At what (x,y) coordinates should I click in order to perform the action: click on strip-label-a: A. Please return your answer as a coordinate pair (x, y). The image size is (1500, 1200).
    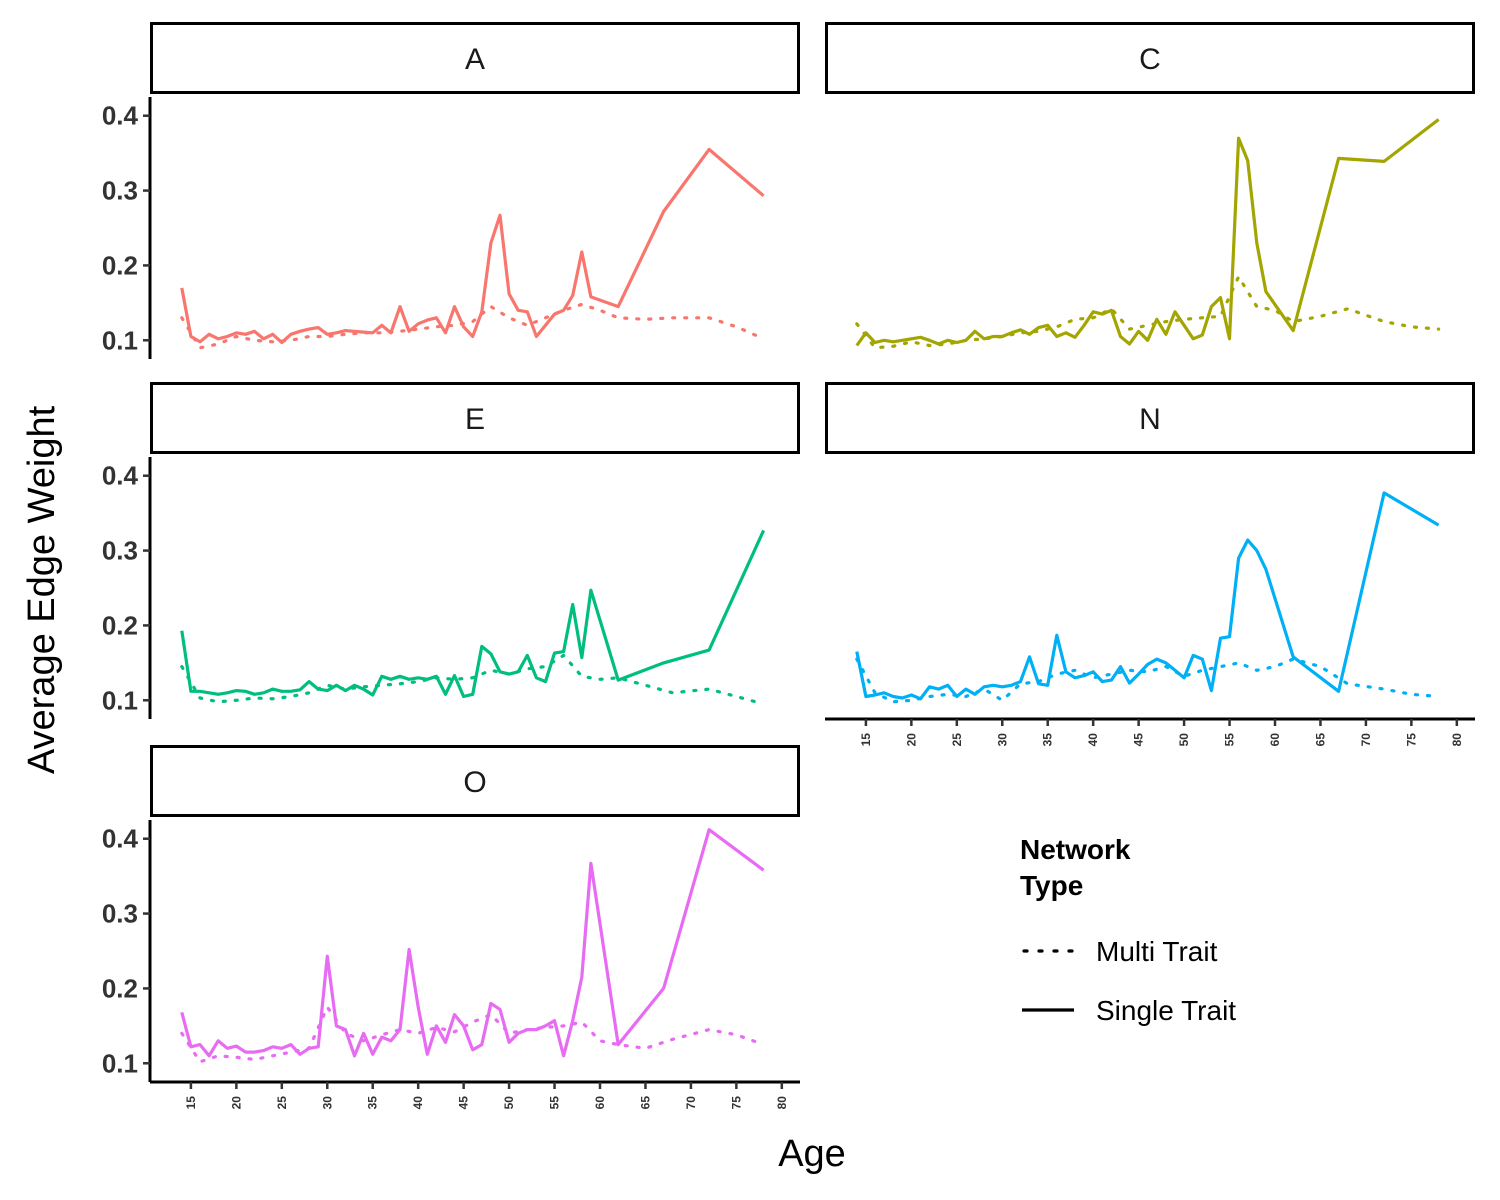
    Looking at the image, I should click on (475, 59).